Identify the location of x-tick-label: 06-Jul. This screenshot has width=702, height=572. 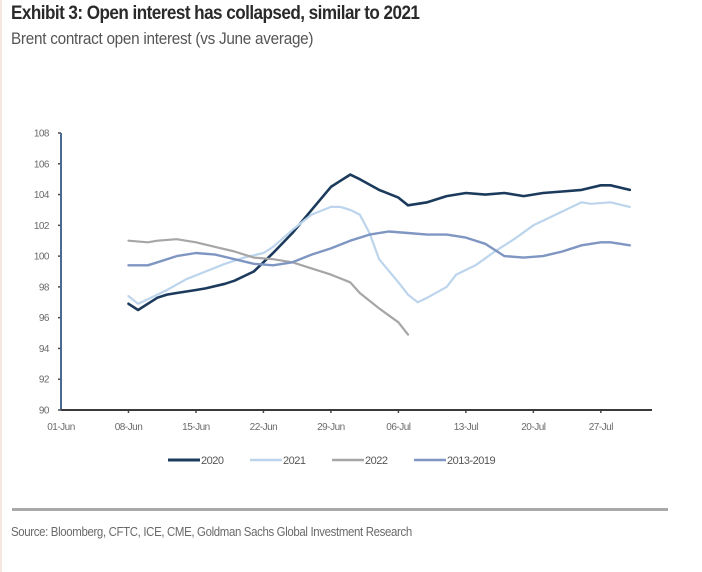
(398, 427).